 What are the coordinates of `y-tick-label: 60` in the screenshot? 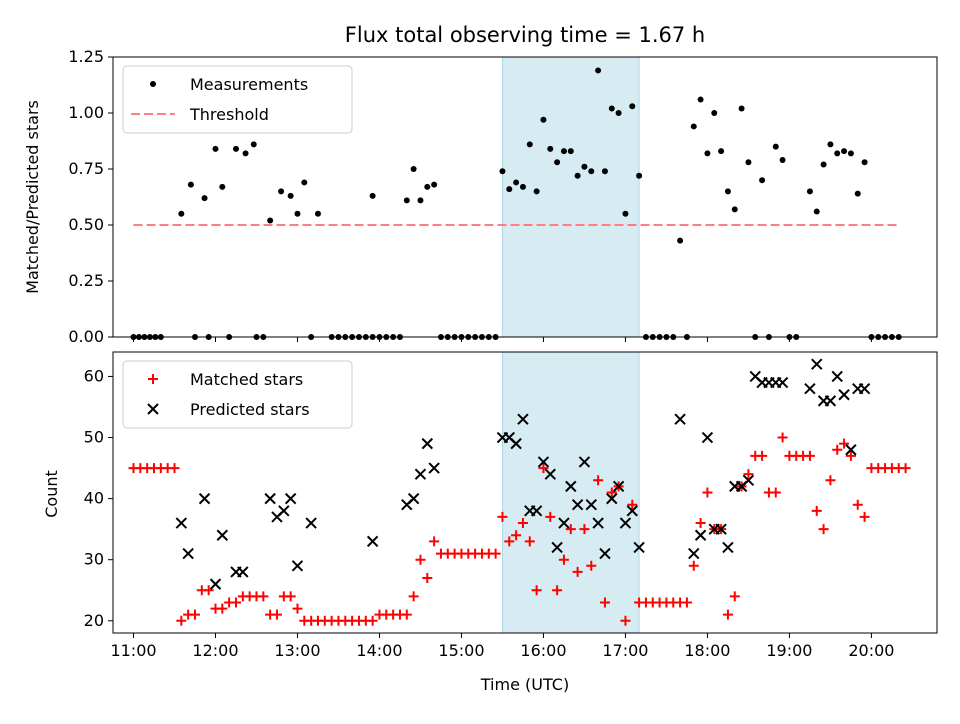 It's located at (94, 375).